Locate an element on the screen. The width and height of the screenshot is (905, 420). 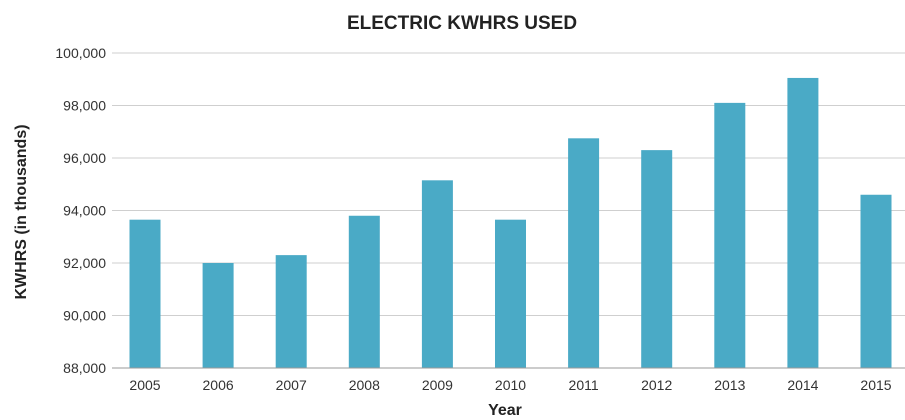
y-tick-label: 88,000 is located at coordinates (84, 368).